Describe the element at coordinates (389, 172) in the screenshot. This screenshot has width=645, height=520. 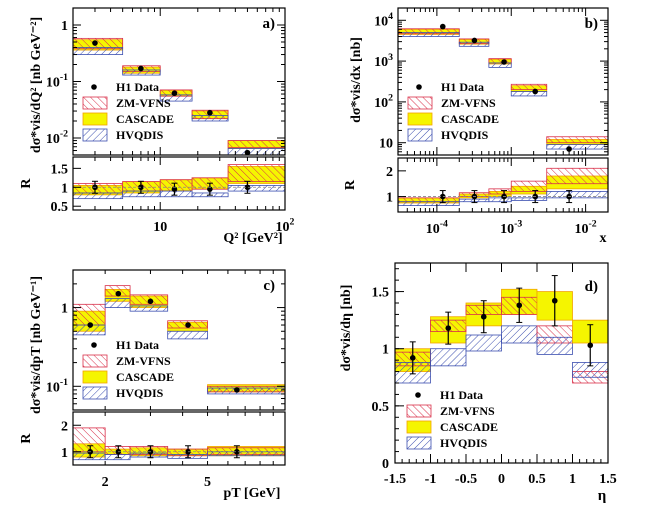
I see `b-ratio-tick-label: 2` at that location.